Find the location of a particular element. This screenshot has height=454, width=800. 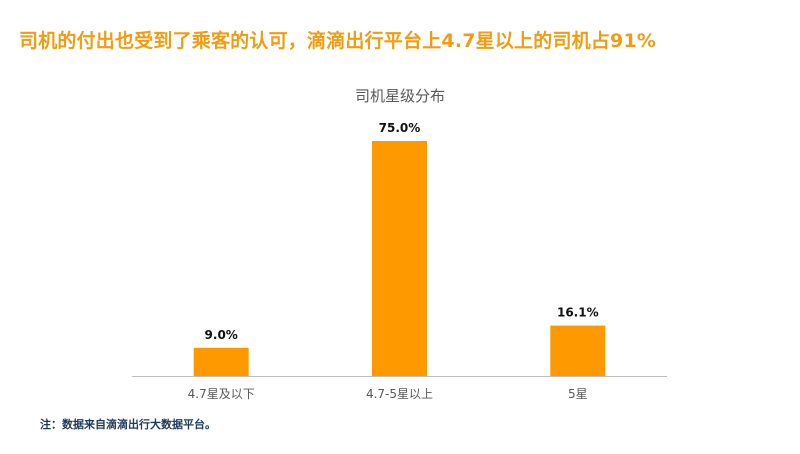

x-tick-label-1: 4.7-5星以上 is located at coordinates (399, 394).